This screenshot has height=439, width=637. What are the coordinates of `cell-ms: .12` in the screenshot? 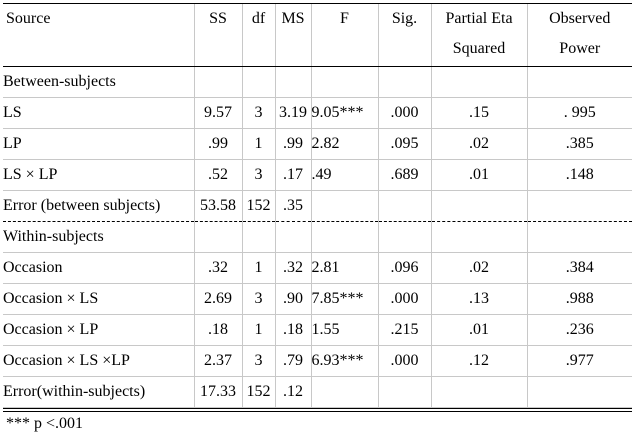 It's located at (293, 392).